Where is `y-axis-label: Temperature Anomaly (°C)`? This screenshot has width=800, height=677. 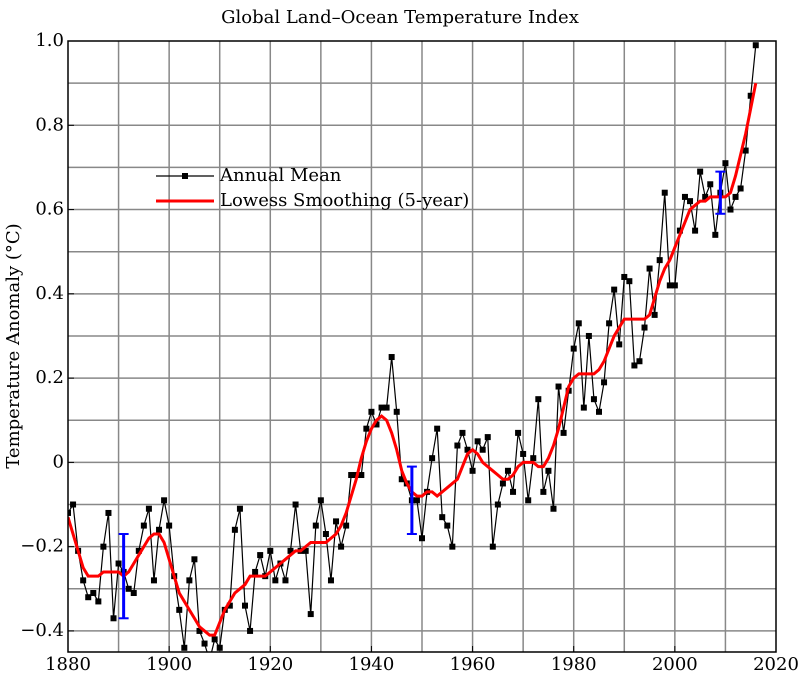 y-axis-label: Temperature Anomaly (°C) is located at coordinates (13, 345).